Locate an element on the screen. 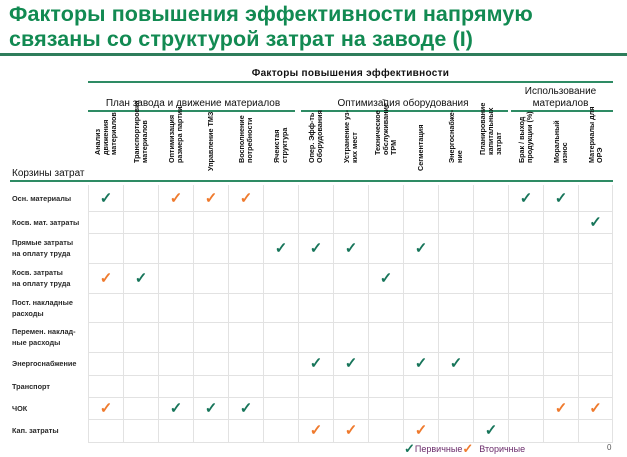 Image resolution: width=627 pixels, height=457 pixels. factor-group-label: Оптимизация оборудования is located at coordinates (403, 103).